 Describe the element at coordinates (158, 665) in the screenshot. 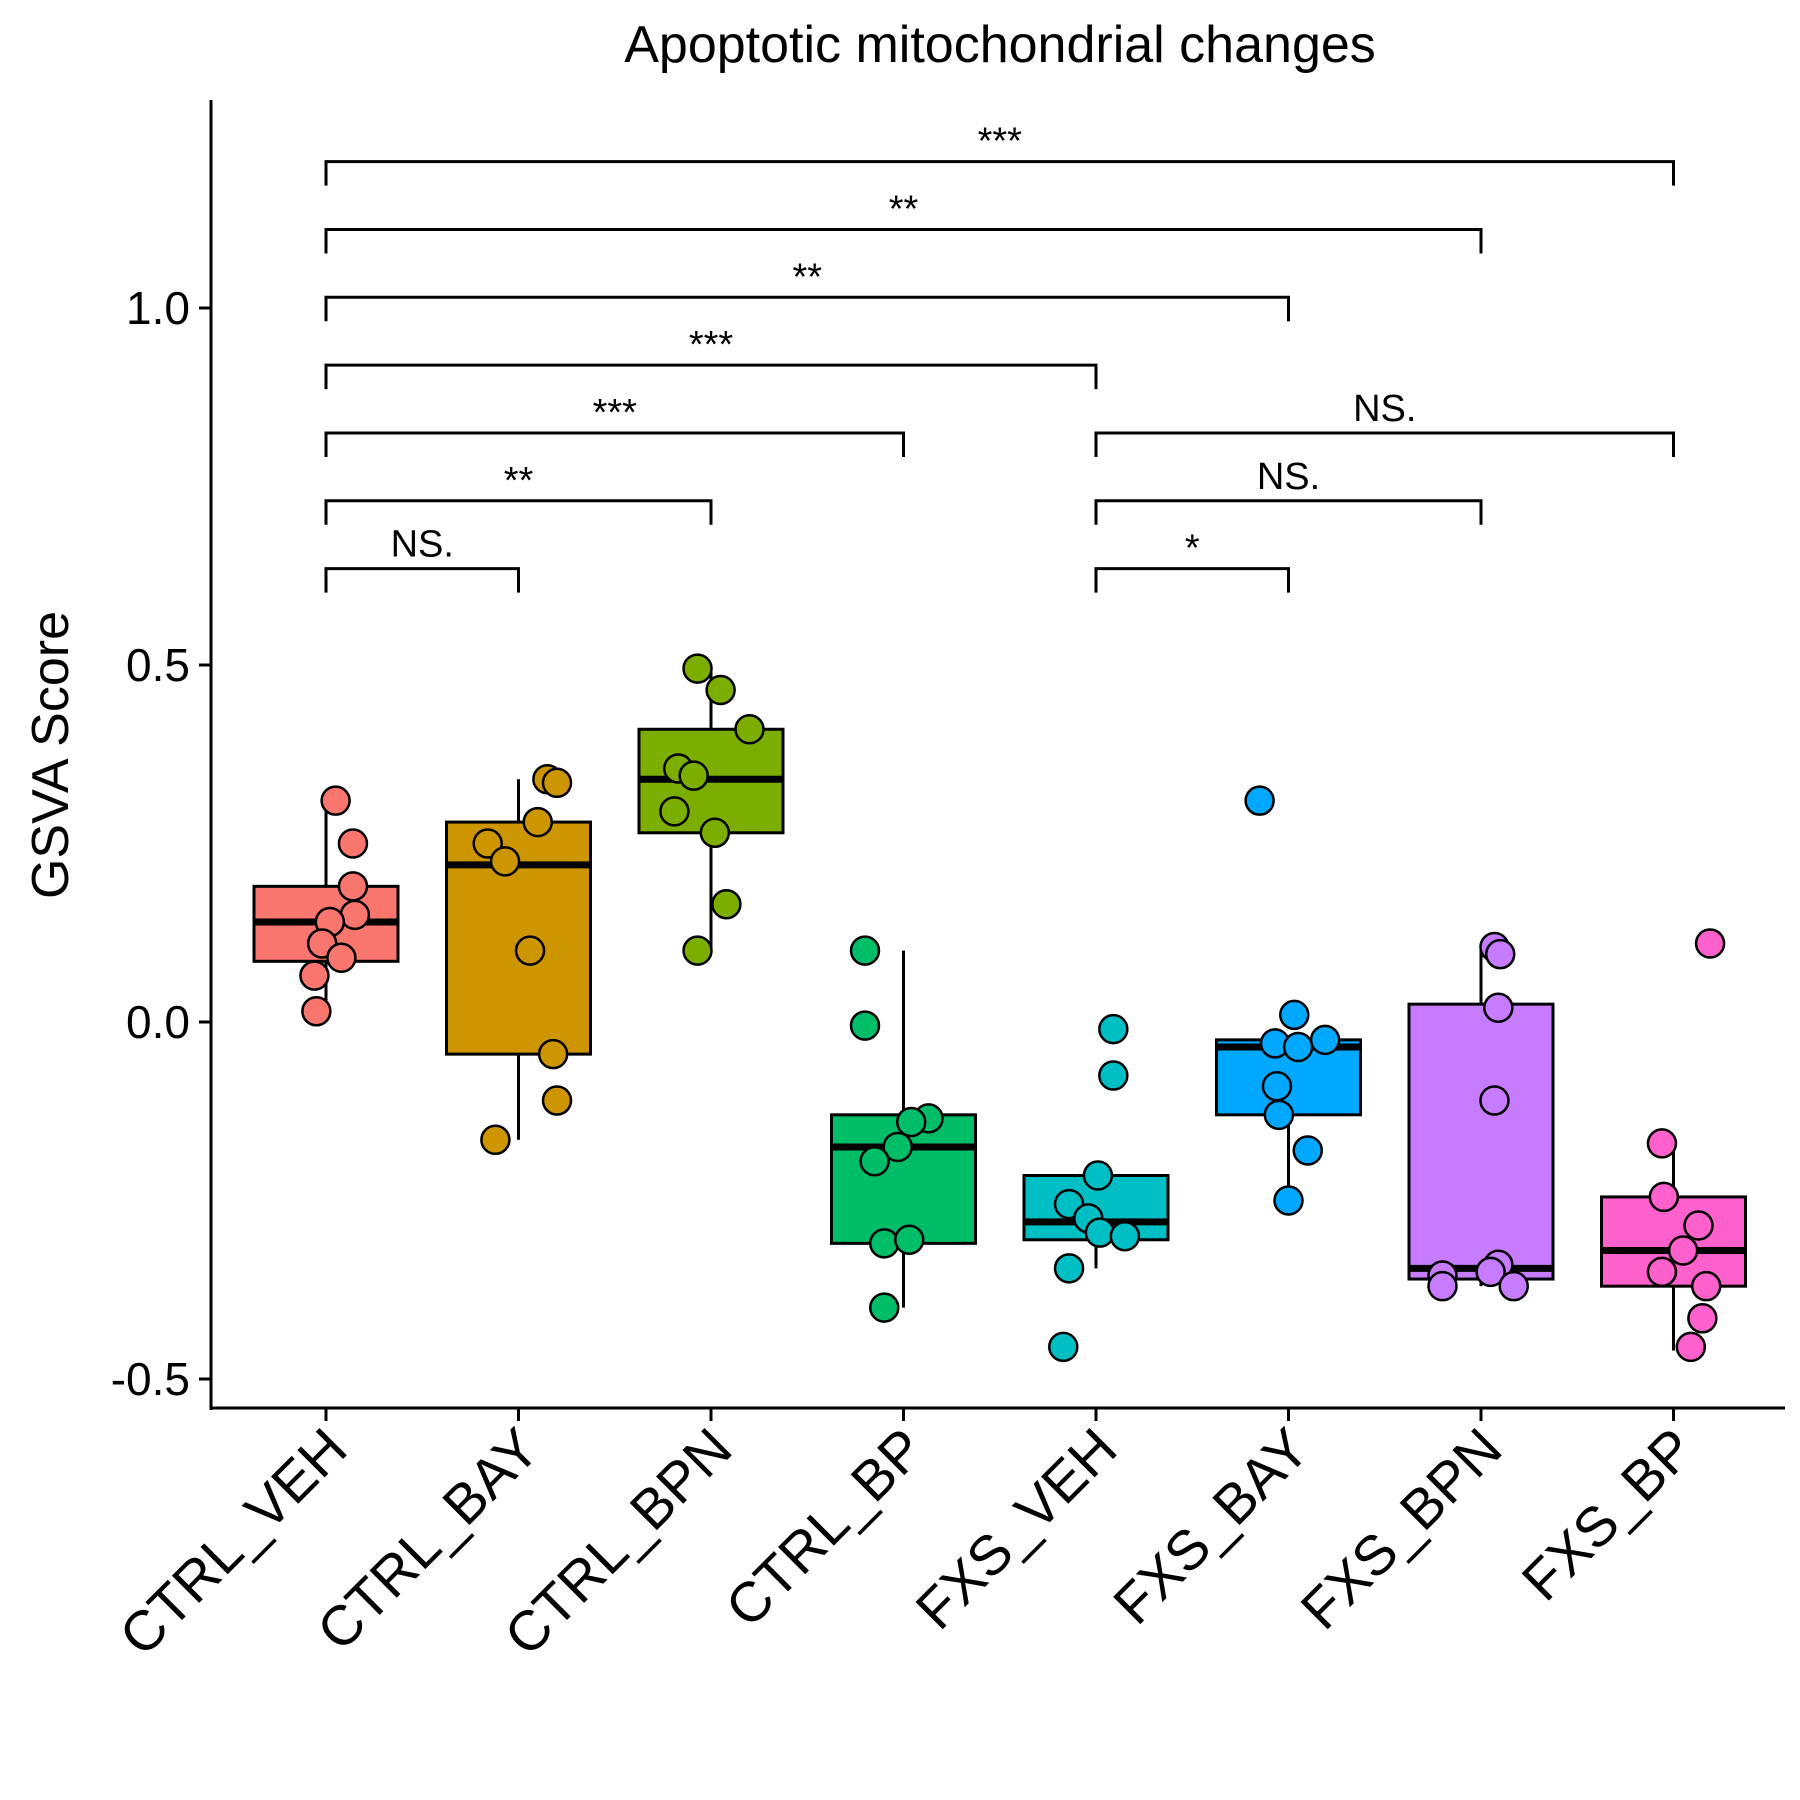

I see `y-tick-label: 0.5` at that location.